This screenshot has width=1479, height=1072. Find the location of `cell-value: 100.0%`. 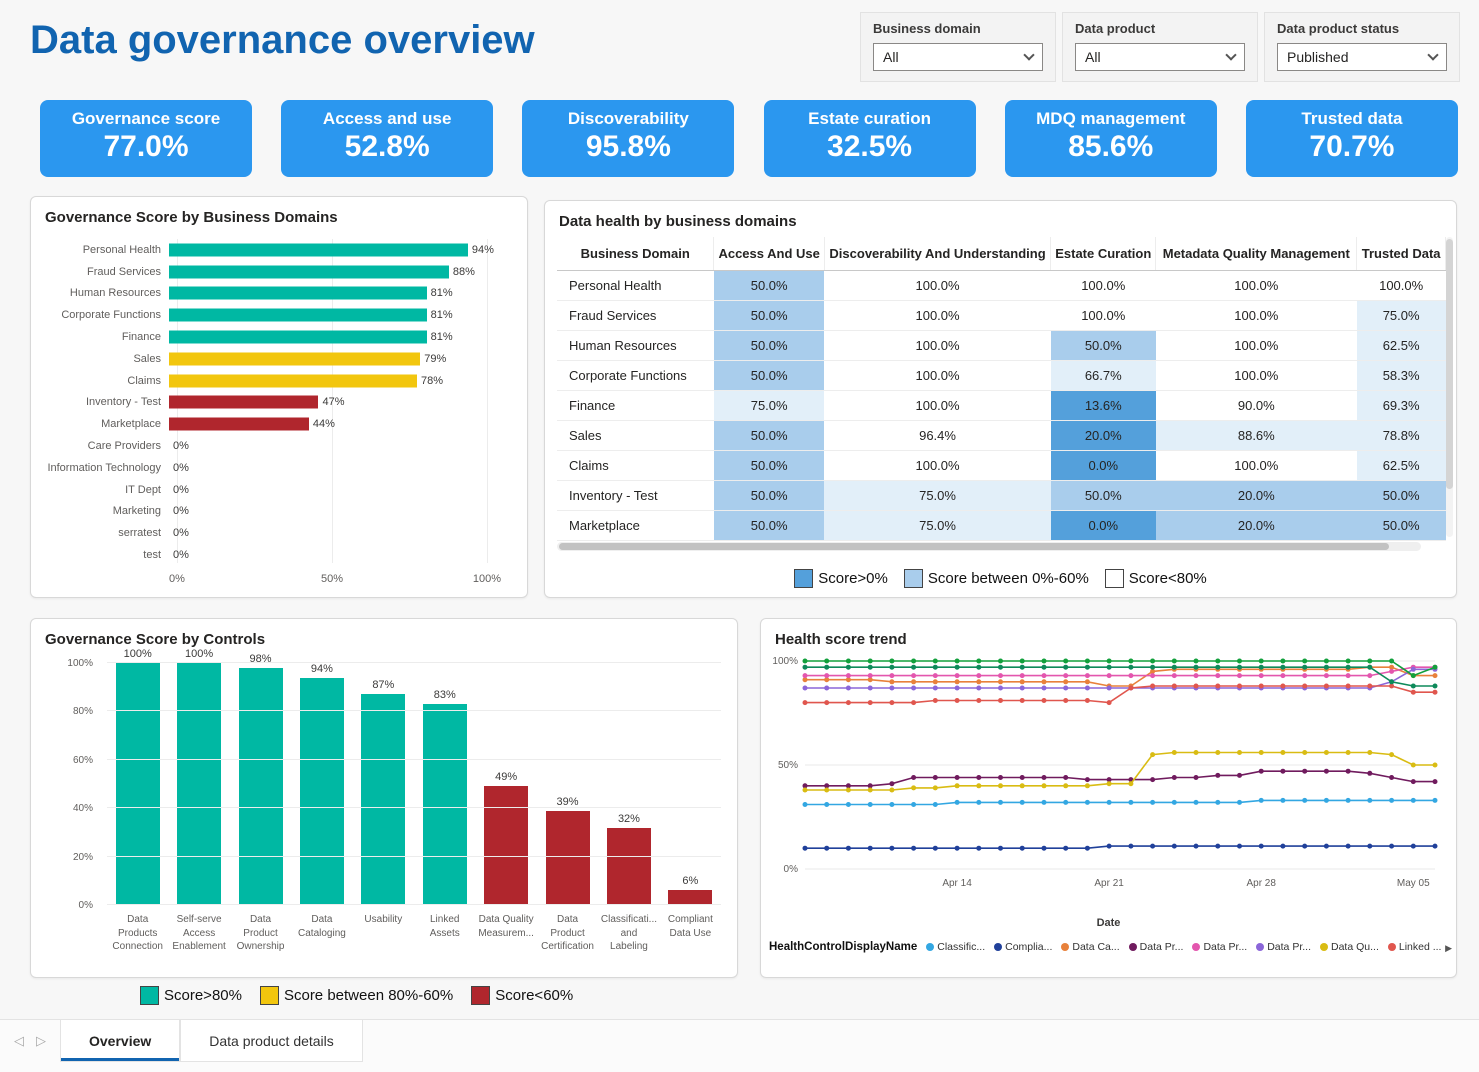

cell-value: 100.0% is located at coordinates (1401, 285).